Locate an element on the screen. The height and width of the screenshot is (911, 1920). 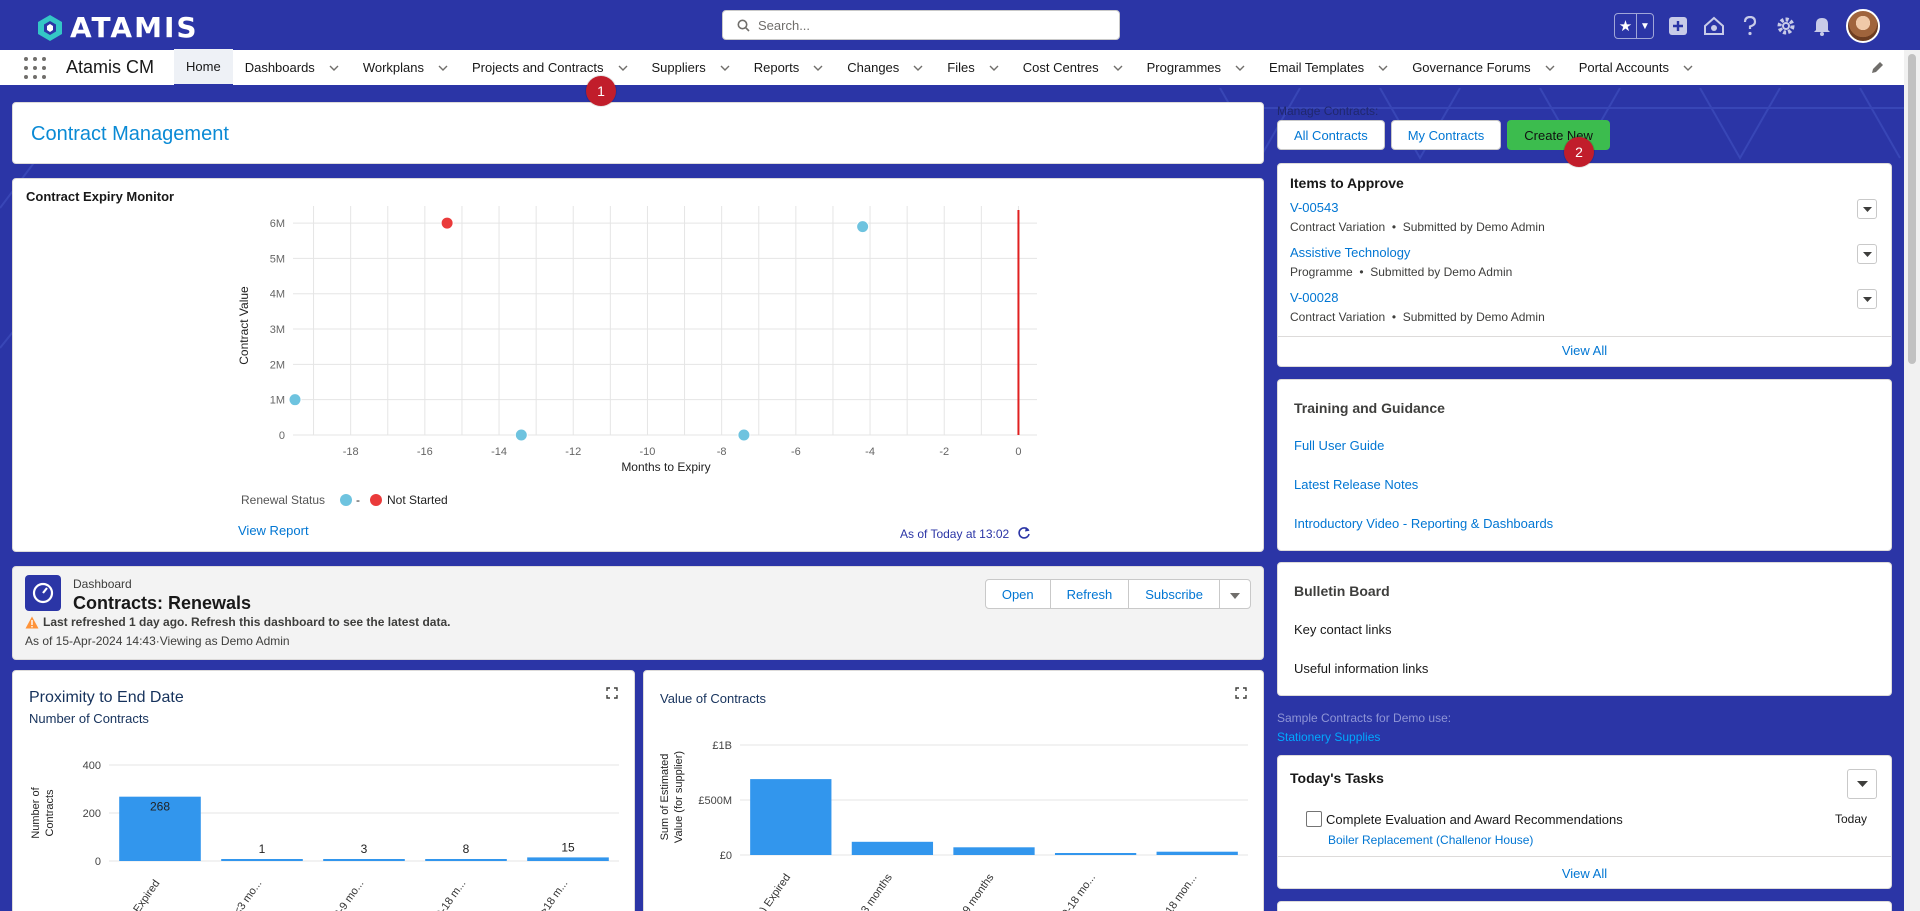
nav-tab-label: Suppliers is located at coordinates (678, 67).